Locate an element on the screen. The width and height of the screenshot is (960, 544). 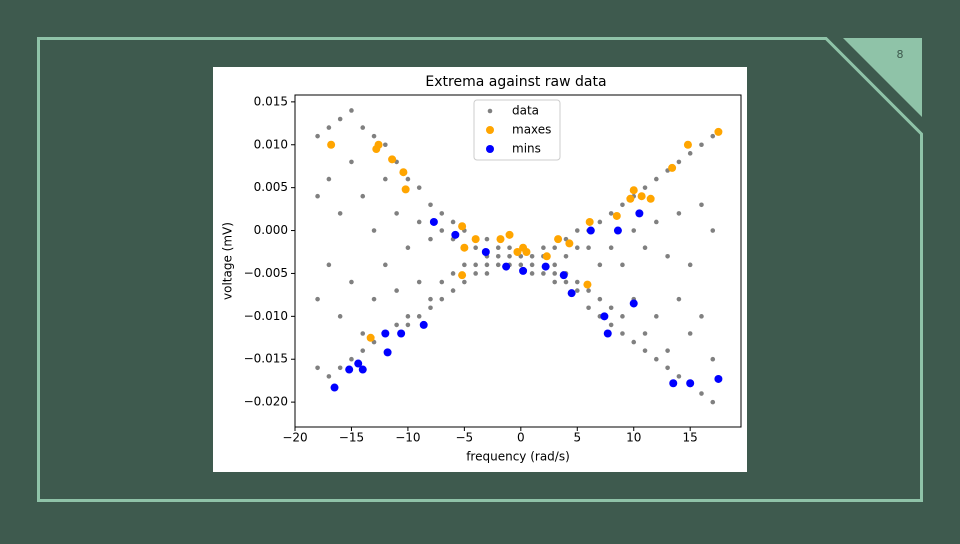
x-axis-label: frequency (rad/s) is located at coordinates (518, 457).